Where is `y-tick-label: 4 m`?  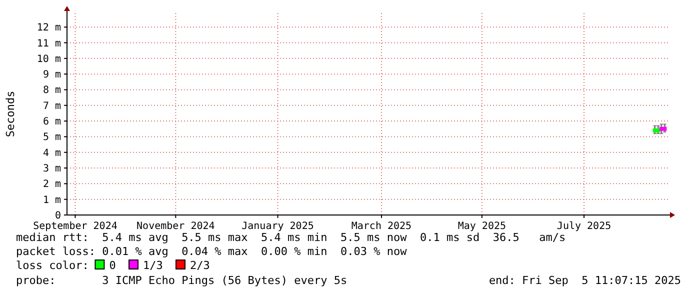 y-tick-label: 4 m is located at coordinates (51, 153).